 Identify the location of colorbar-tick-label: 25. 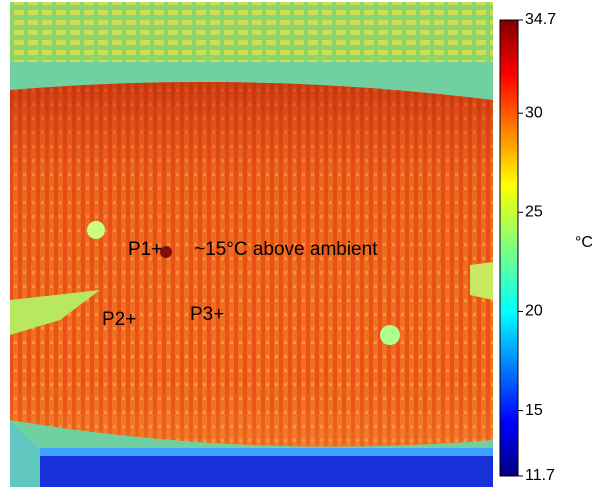
(534, 212).